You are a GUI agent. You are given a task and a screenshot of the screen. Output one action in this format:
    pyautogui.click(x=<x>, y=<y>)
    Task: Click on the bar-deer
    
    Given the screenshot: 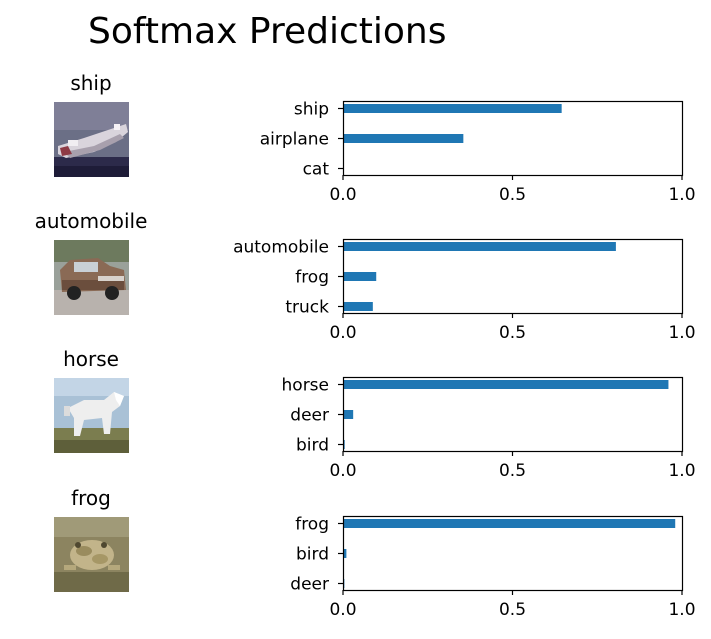 What is the action you would take?
    pyautogui.click(x=348, y=414)
    